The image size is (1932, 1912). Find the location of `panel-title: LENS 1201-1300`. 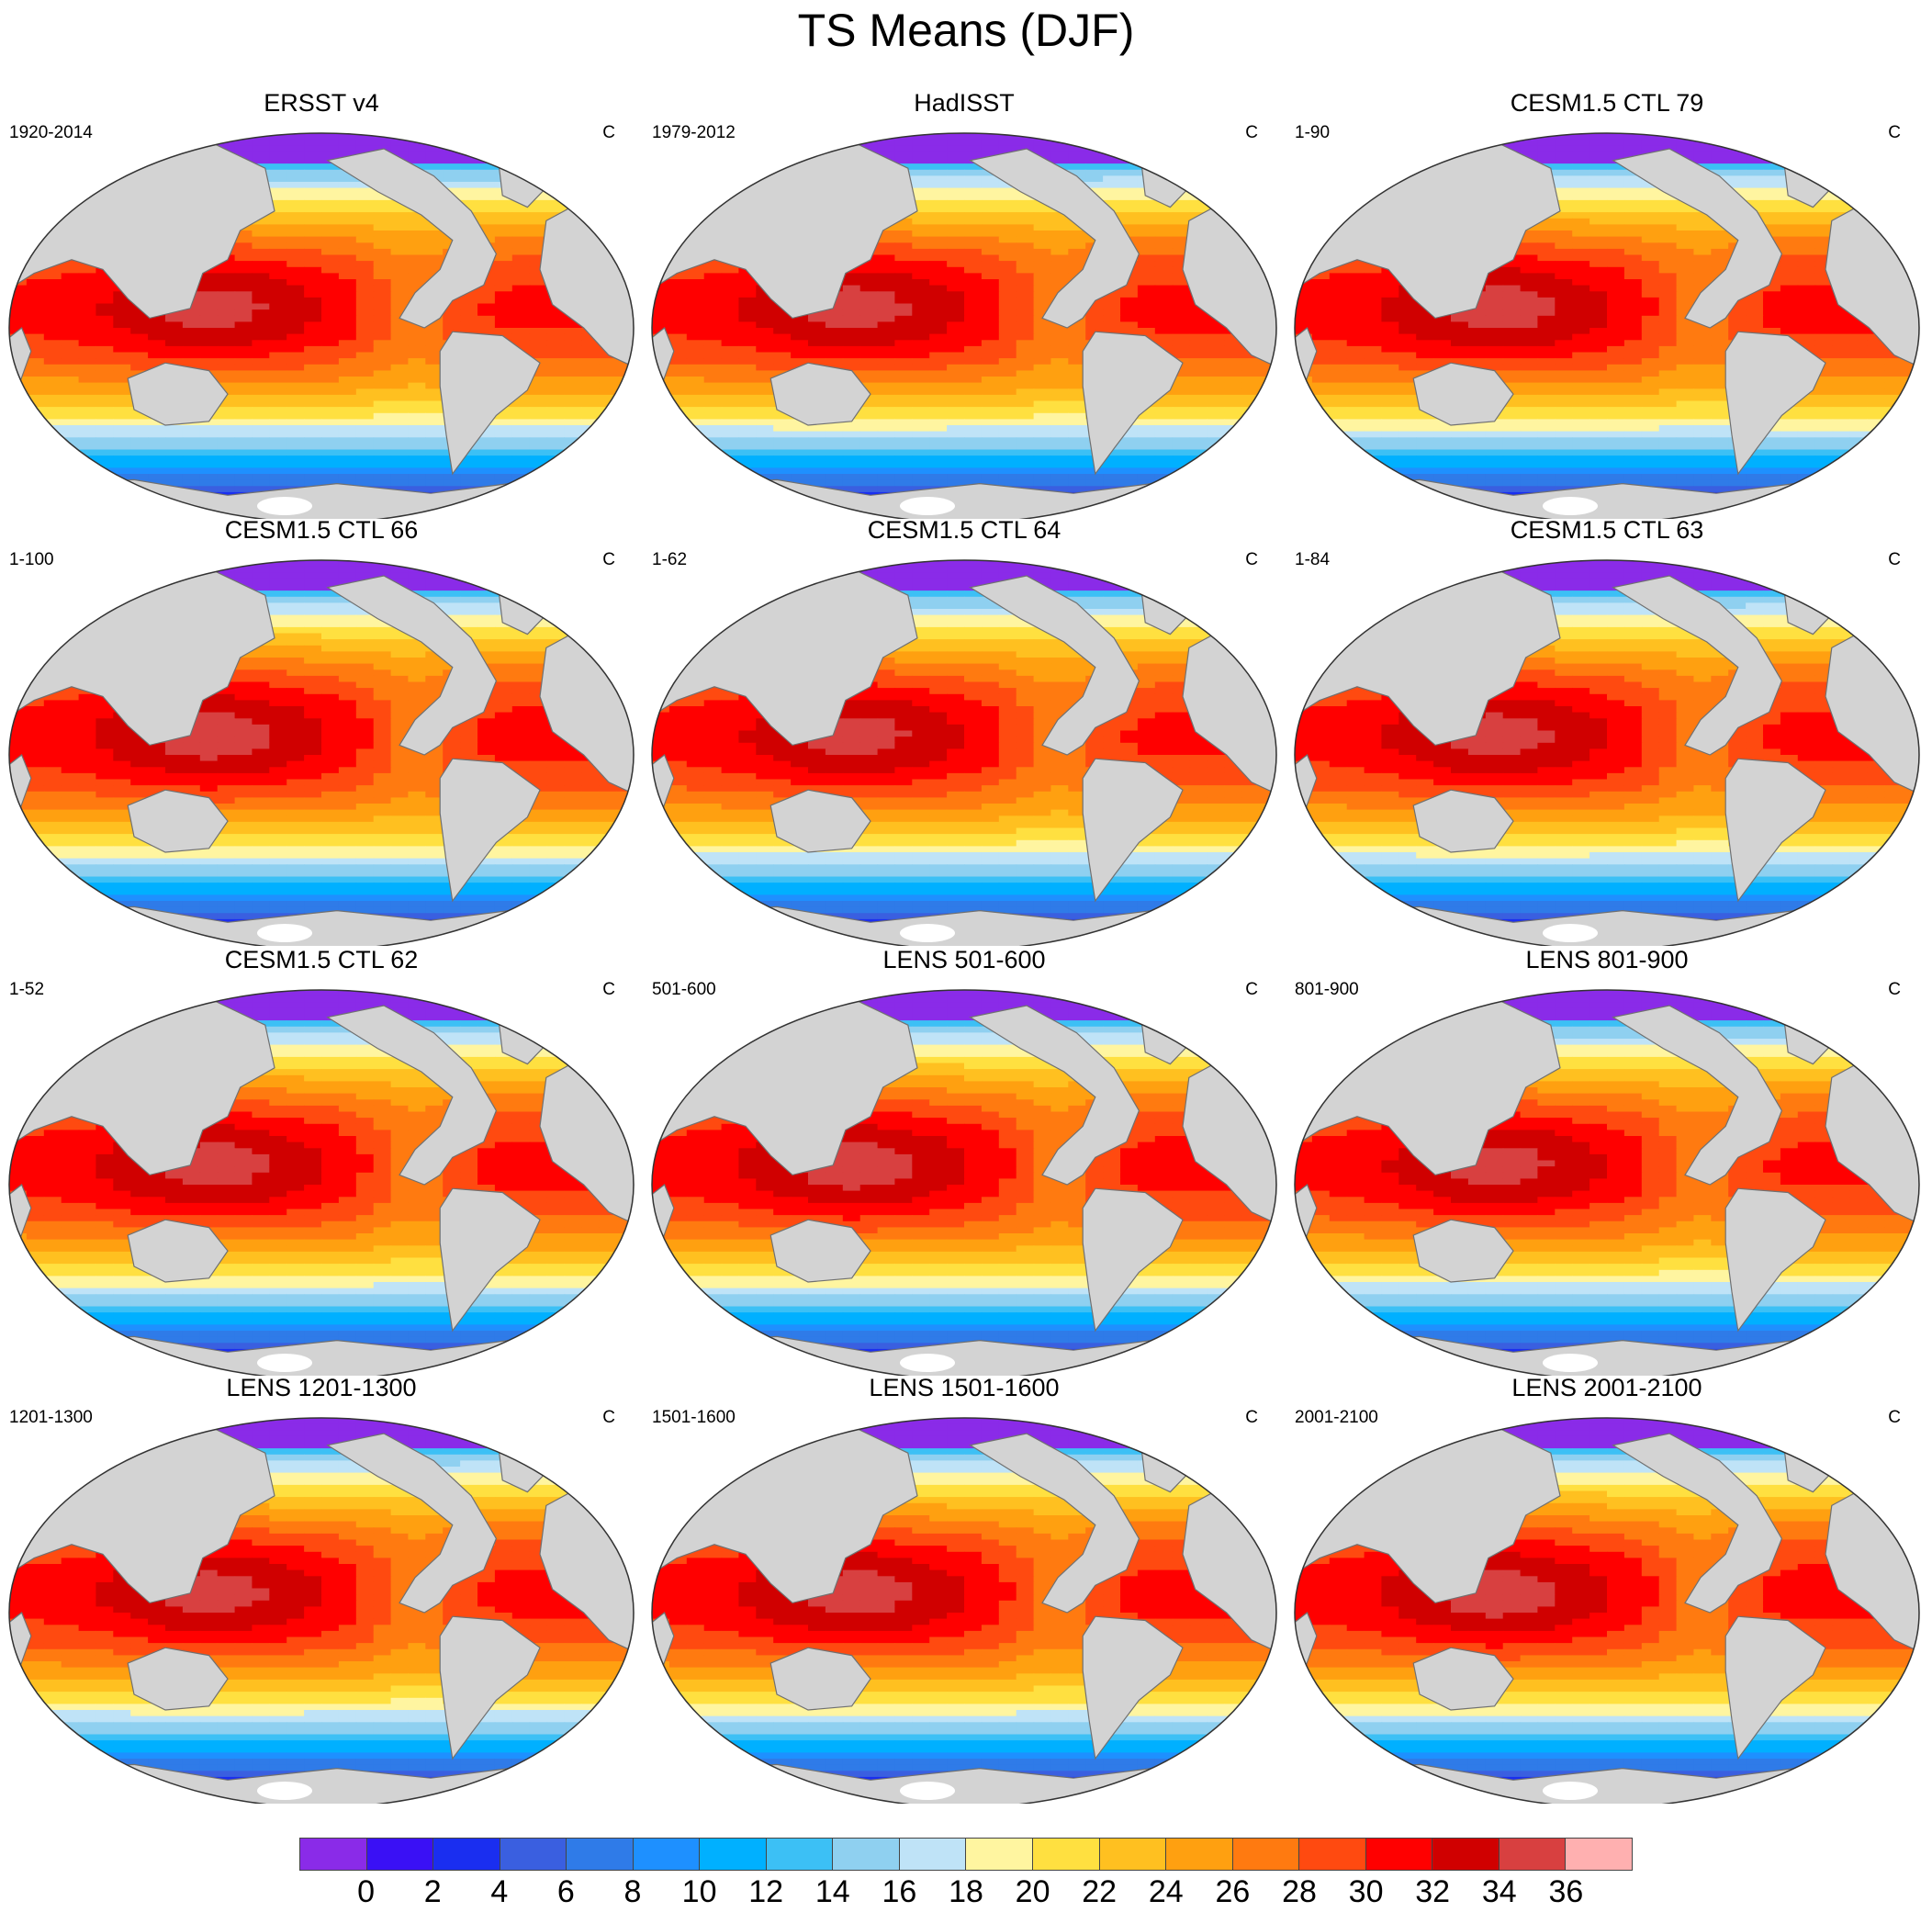

panel-title: LENS 1201-1300 is located at coordinates (321, 1387).